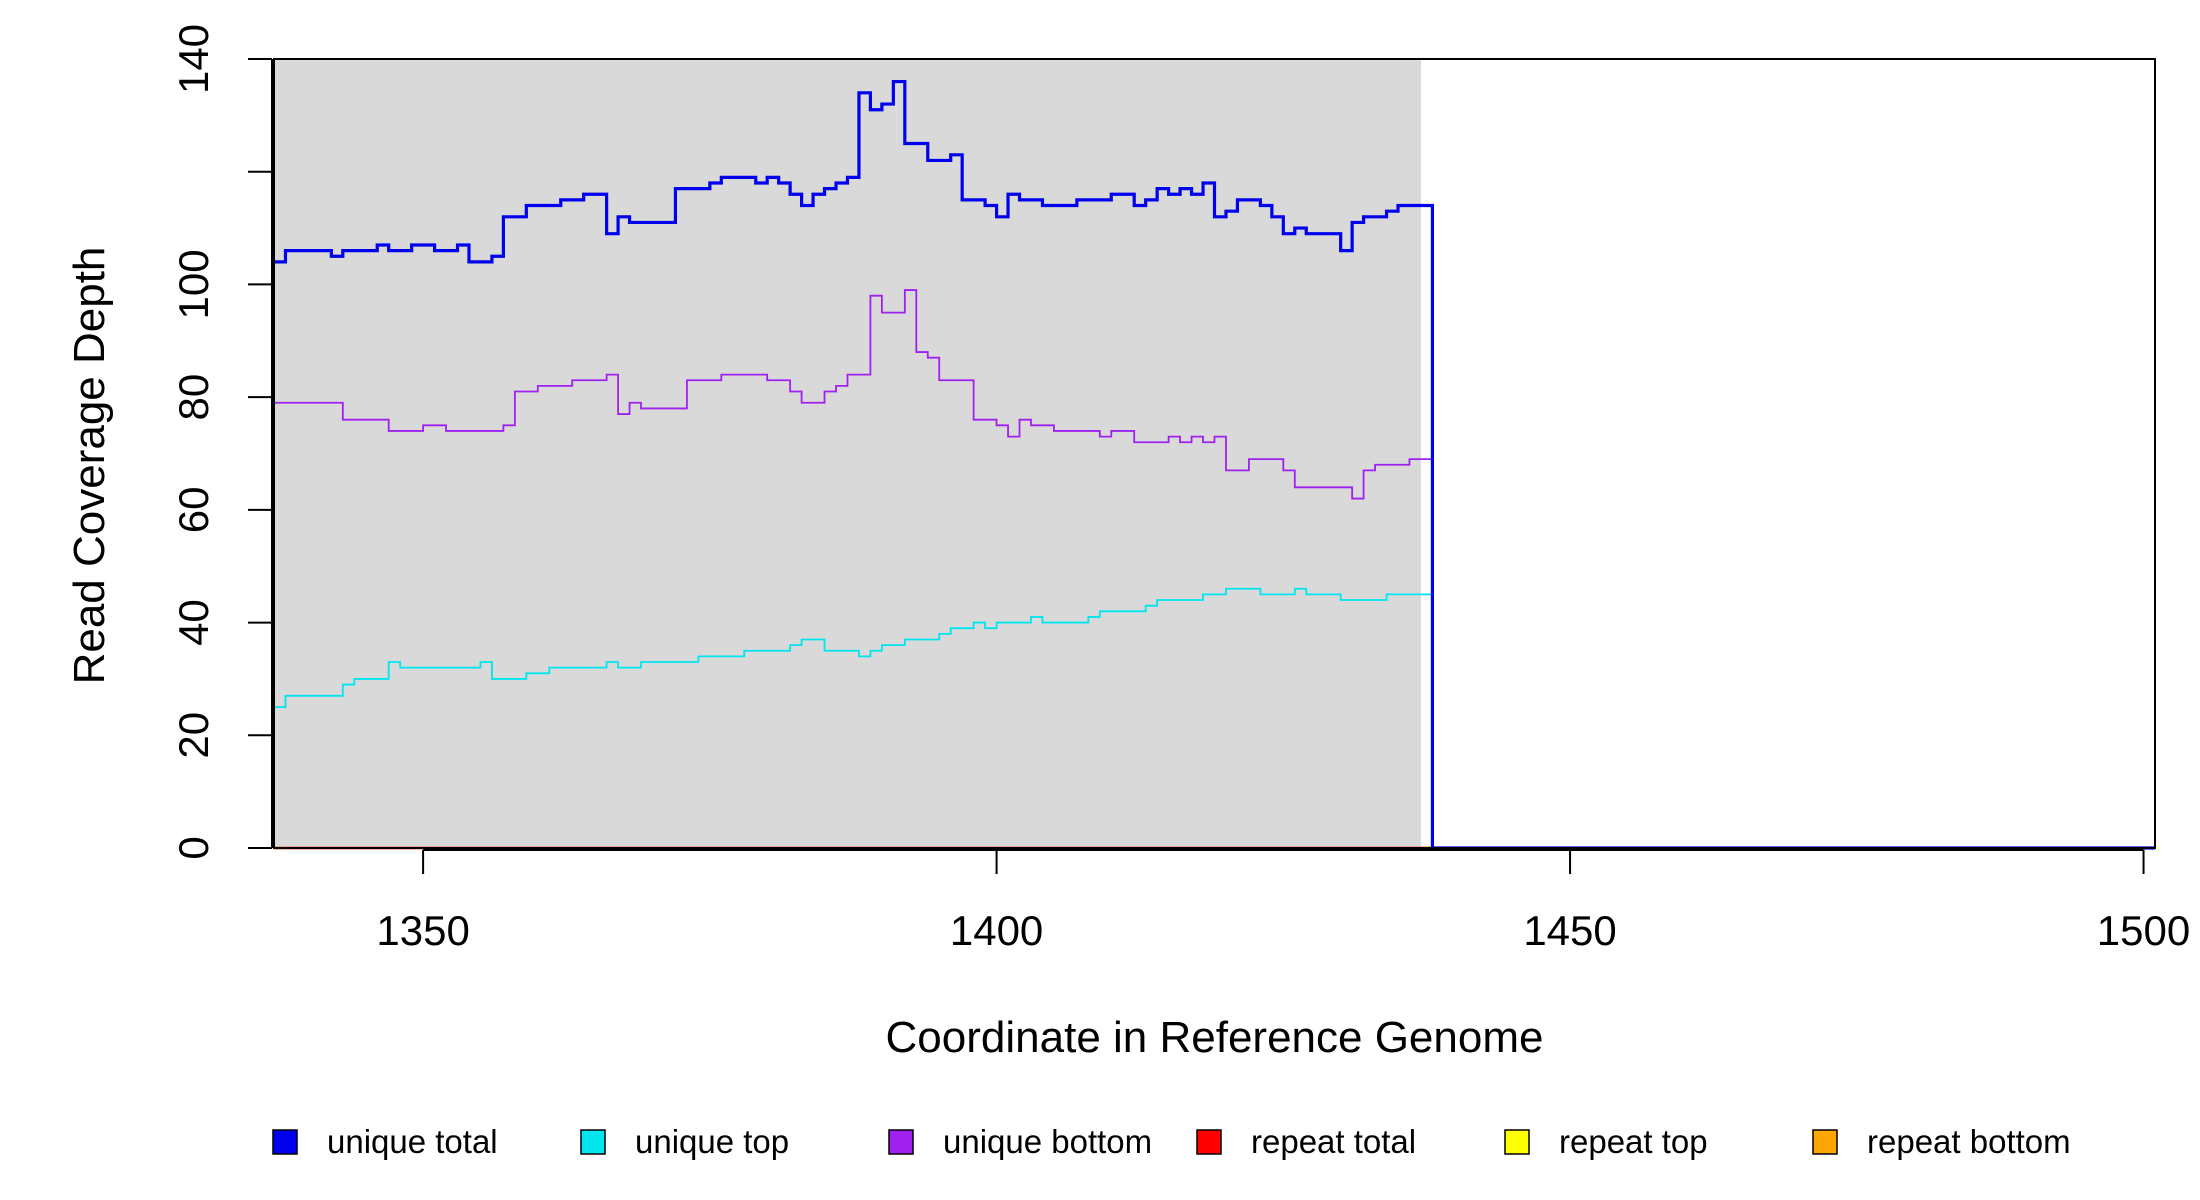 Image resolution: width=2200 pixels, height=1200 pixels. What do you see at coordinates (1333, 1141) in the screenshot?
I see `legend-label-repeat-total: repeat total` at bounding box center [1333, 1141].